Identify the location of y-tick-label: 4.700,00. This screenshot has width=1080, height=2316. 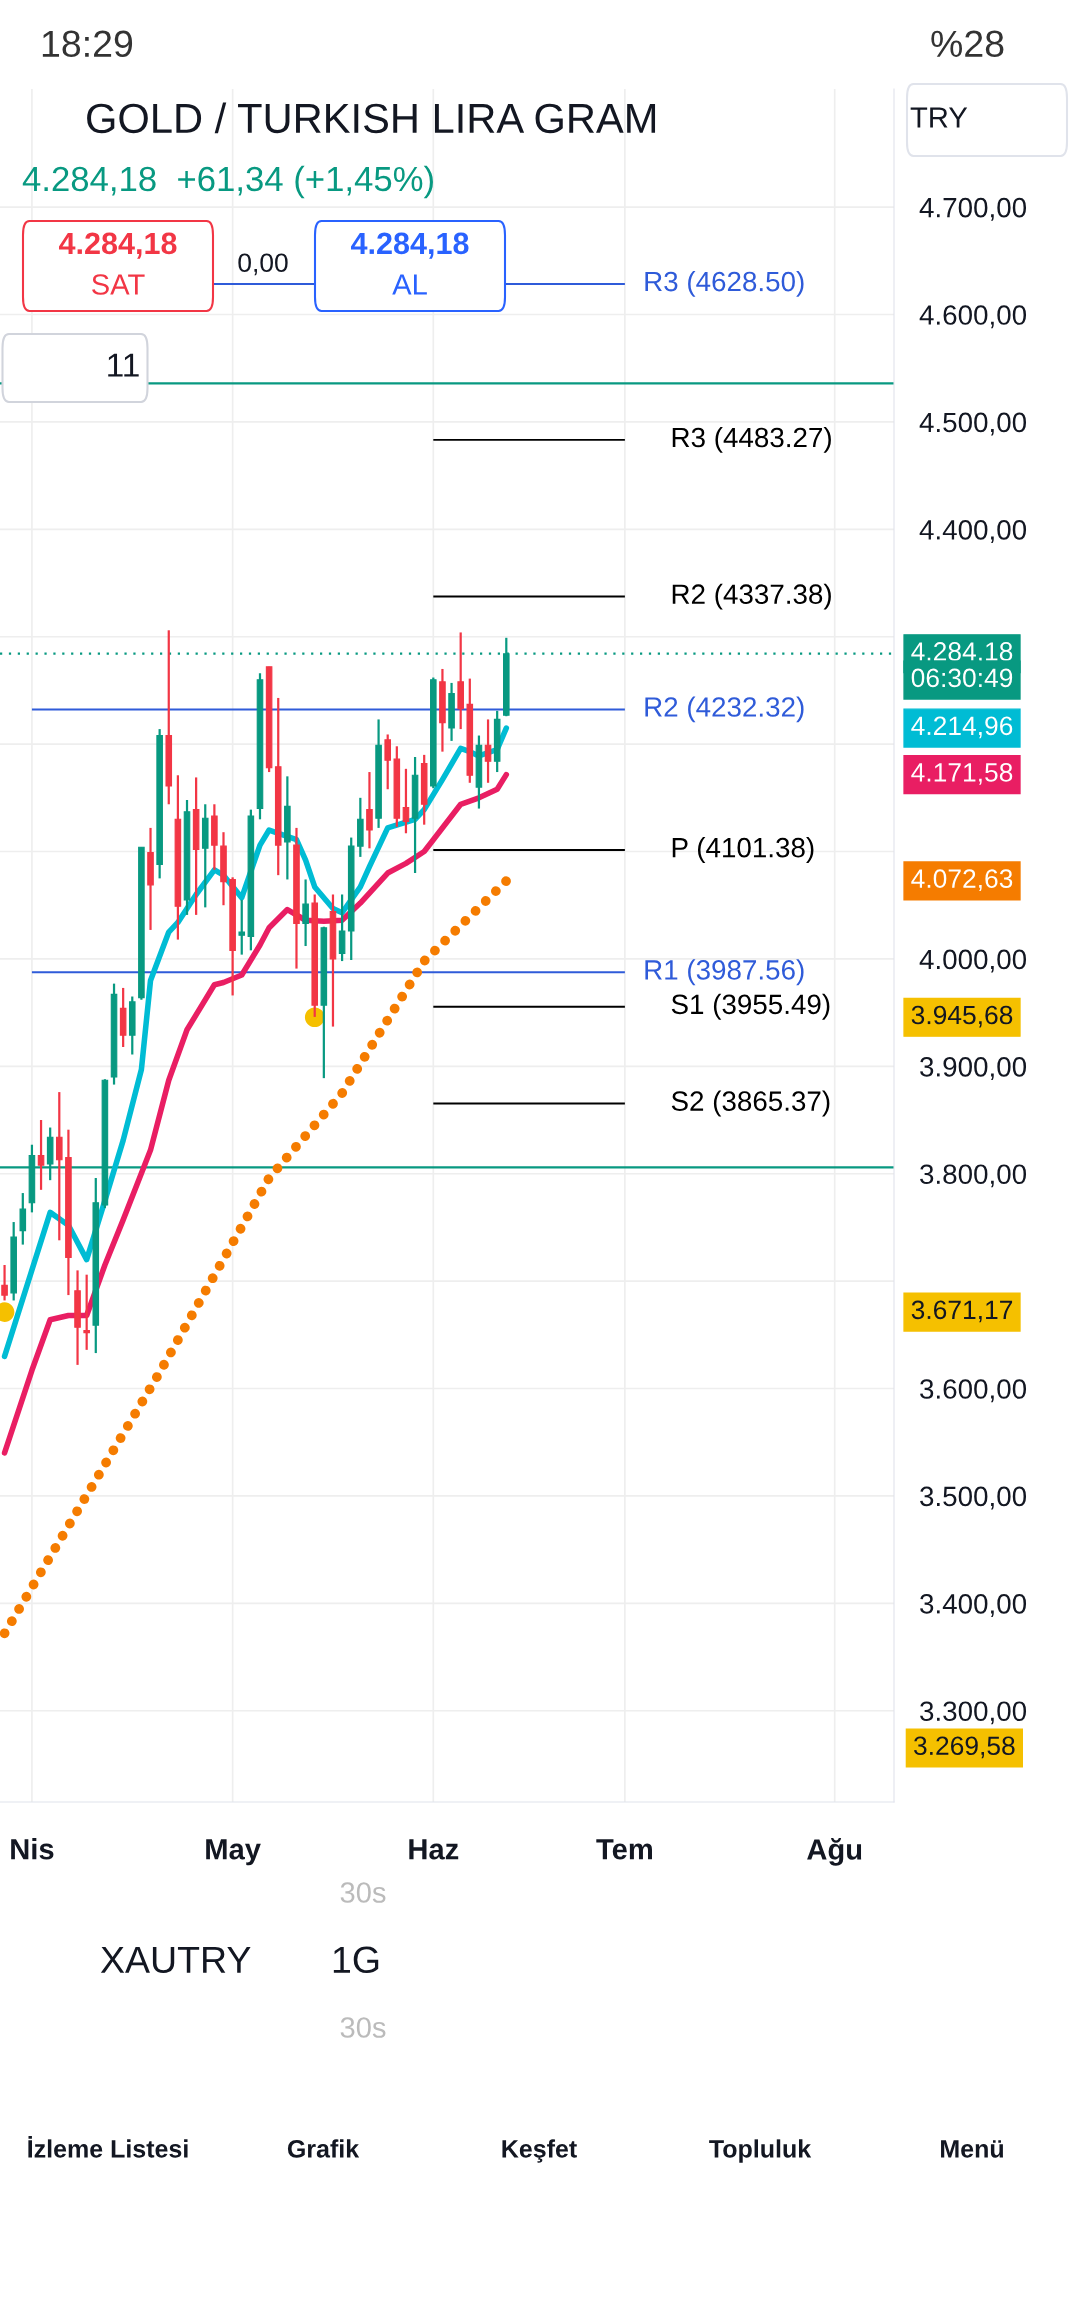
(973, 209).